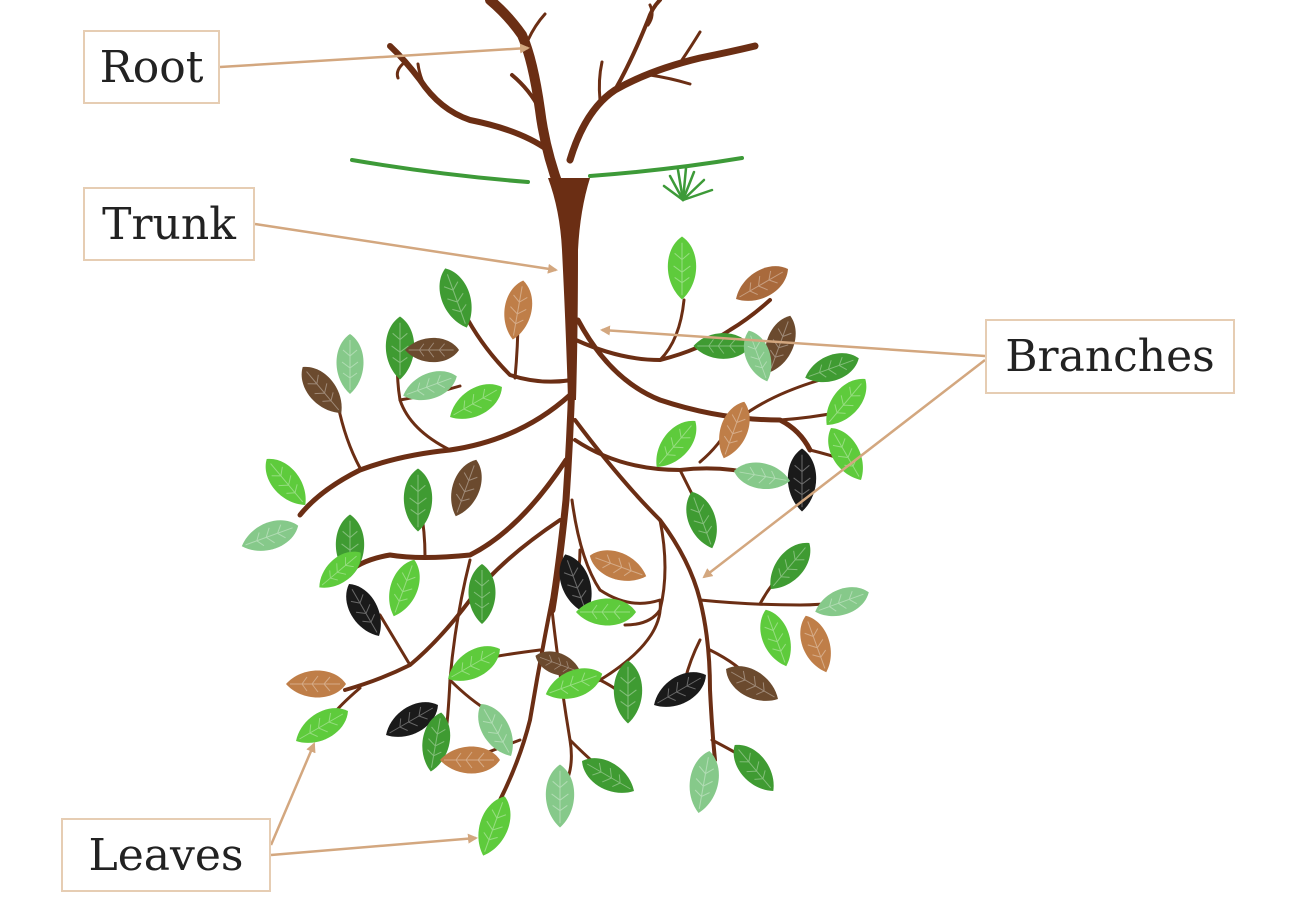  Describe the element at coordinates (166, 855) in the screenshot. I see `label-leaves: Leaves` at that location.